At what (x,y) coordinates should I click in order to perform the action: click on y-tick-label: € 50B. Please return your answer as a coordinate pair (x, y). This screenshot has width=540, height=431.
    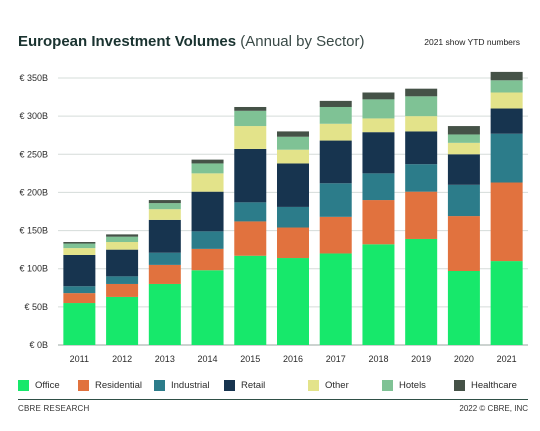
    Looking at the image, I should click on (36, 307).